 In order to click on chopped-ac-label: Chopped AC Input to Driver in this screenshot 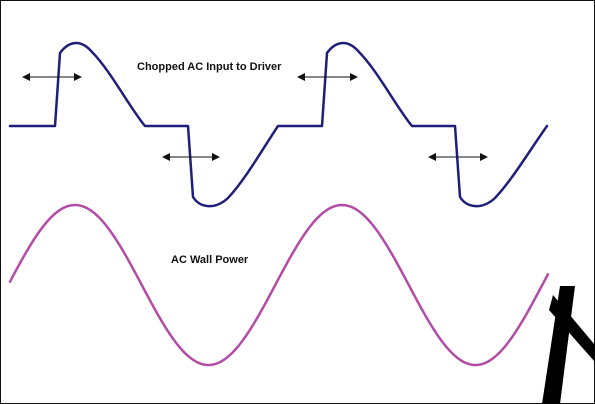, I will do `click(209, 67)`.